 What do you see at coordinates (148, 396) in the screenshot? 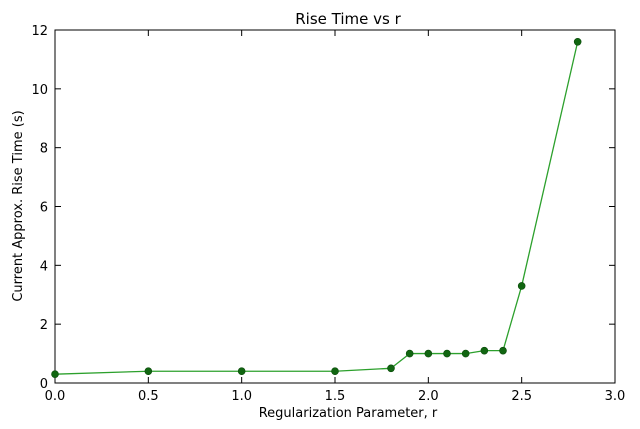
I see `x-tick-label: 0.5` at bounding box center [148, 396].